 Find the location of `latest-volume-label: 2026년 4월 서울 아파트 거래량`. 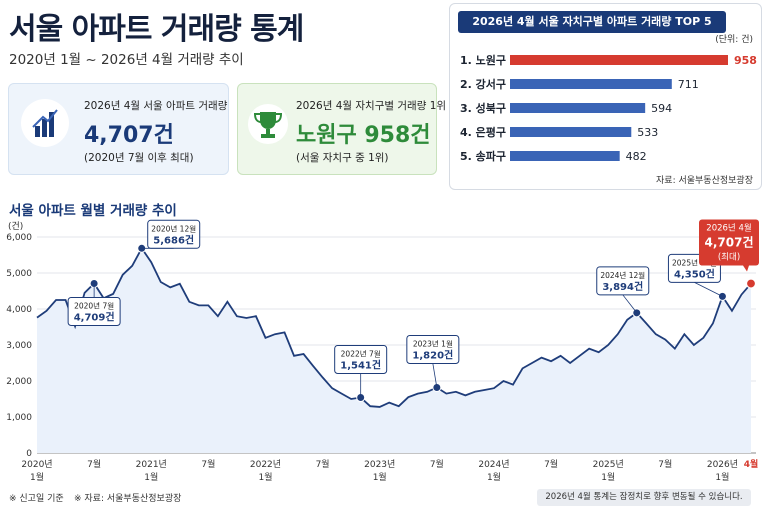

latest-volume-label: 2026년 4월 서울 아파트 거래량 is located at coordinates (156, 106).